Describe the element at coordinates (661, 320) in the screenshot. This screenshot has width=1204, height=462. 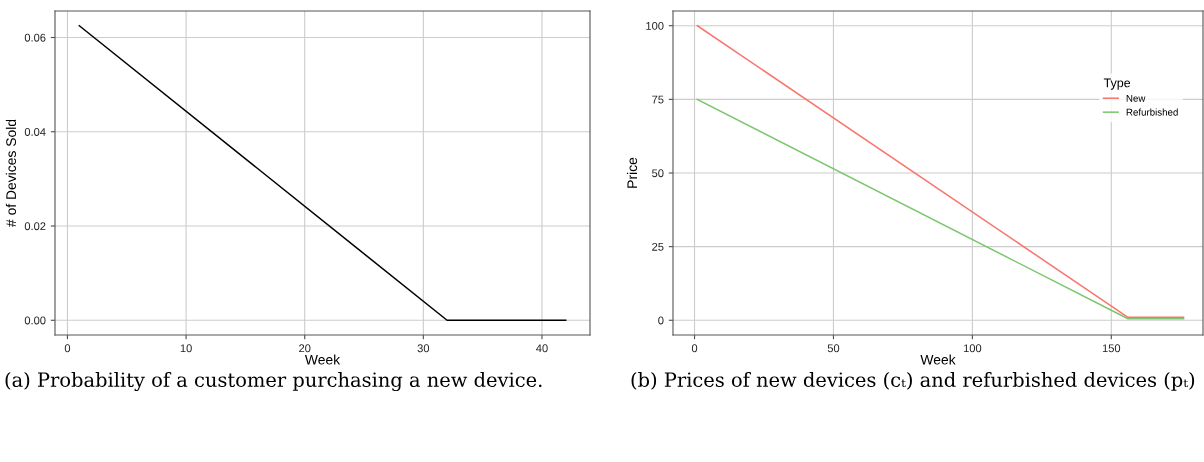
I see `y-tick-label: 0` at that location.